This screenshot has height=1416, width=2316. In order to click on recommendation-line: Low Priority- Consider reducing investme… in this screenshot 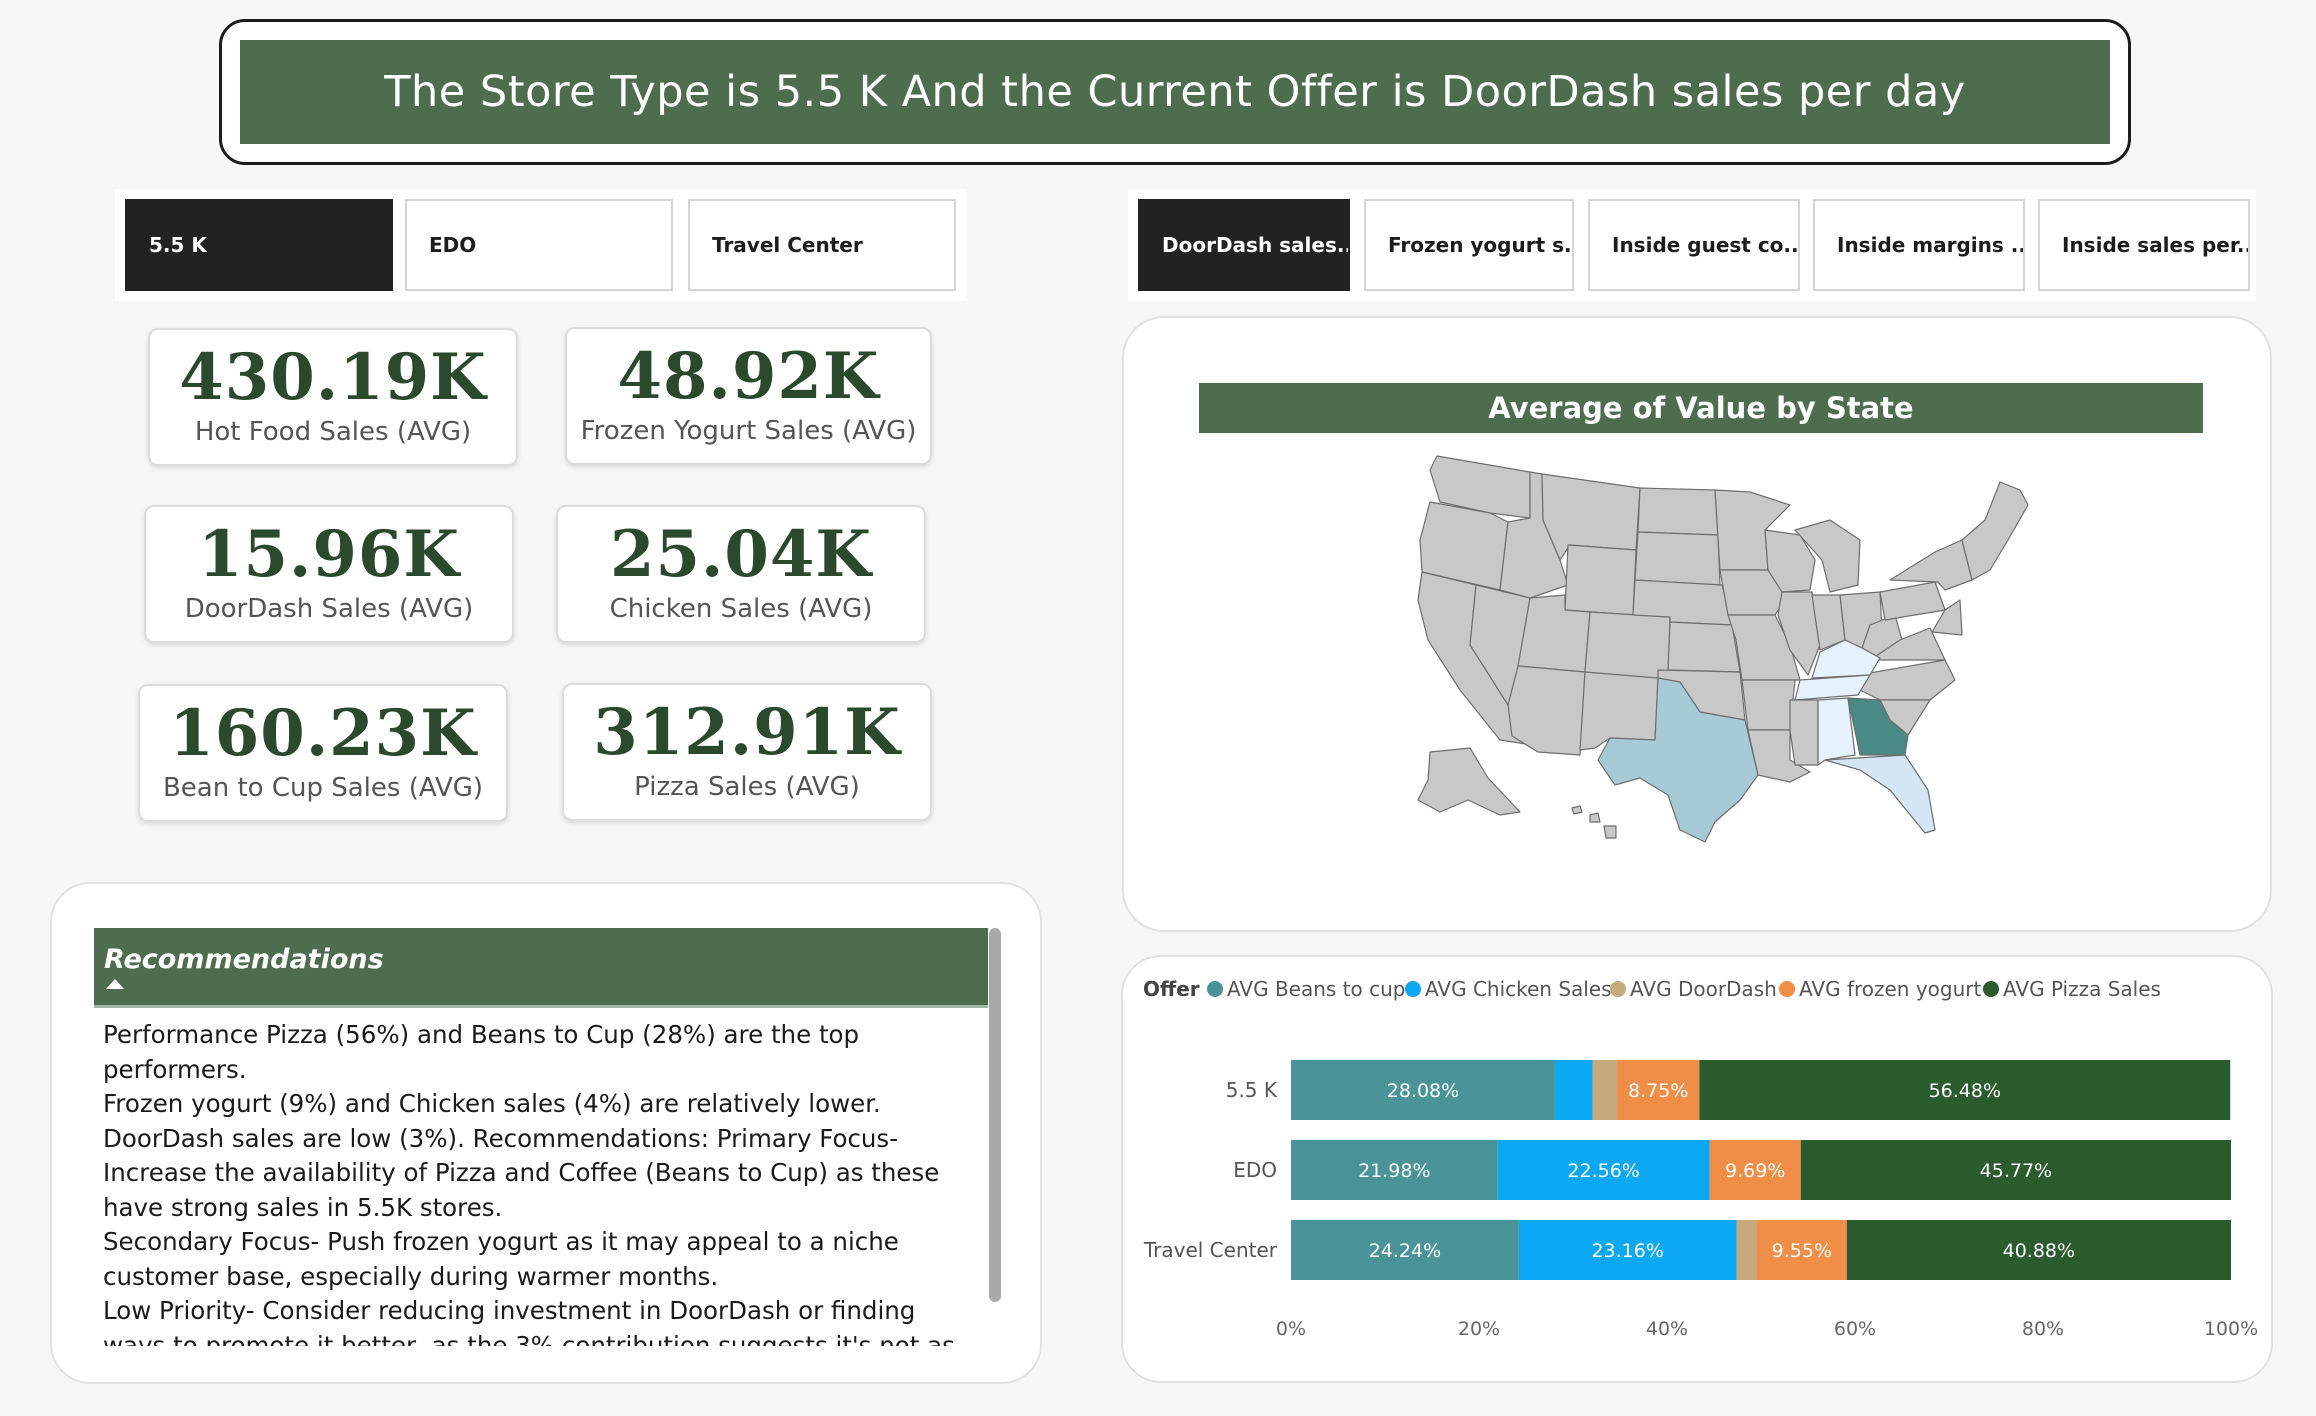, I will do `click(529, 1321)`.